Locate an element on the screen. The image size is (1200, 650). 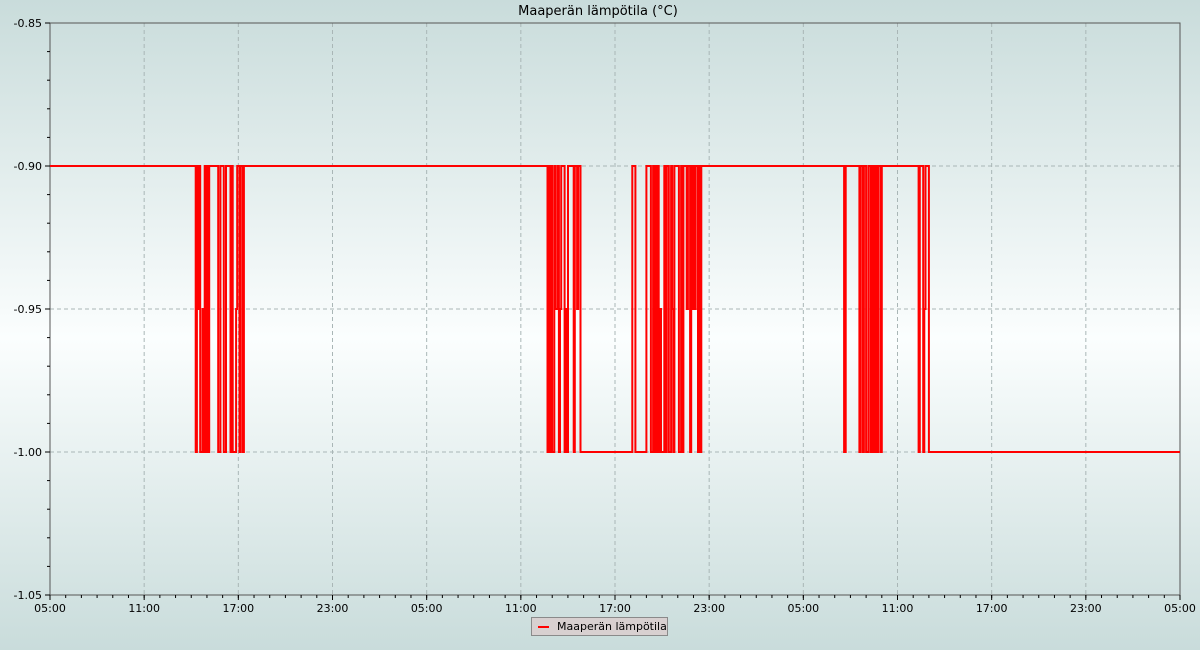
y-tick-label: -0.85 is located at coordinates (28, 23).